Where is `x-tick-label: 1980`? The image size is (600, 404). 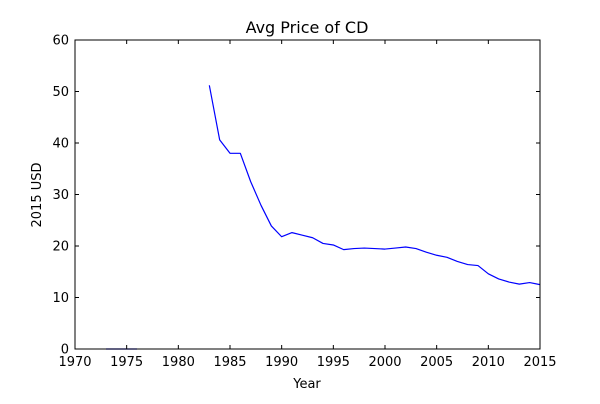
x-tick-label: 1980 is located at coordinates (178, 362).